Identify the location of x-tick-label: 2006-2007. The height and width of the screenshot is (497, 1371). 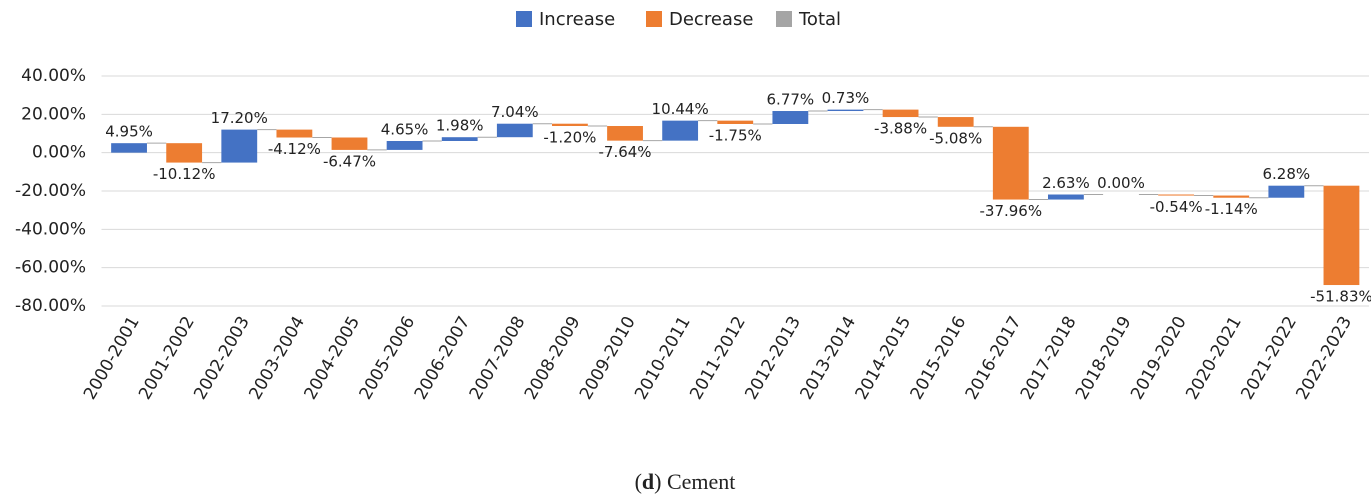
(443, 358).